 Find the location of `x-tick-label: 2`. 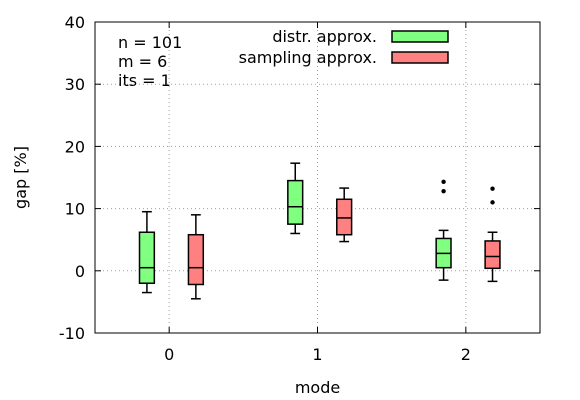

x-tick-label: 2 is located at coordinates (466, 354).